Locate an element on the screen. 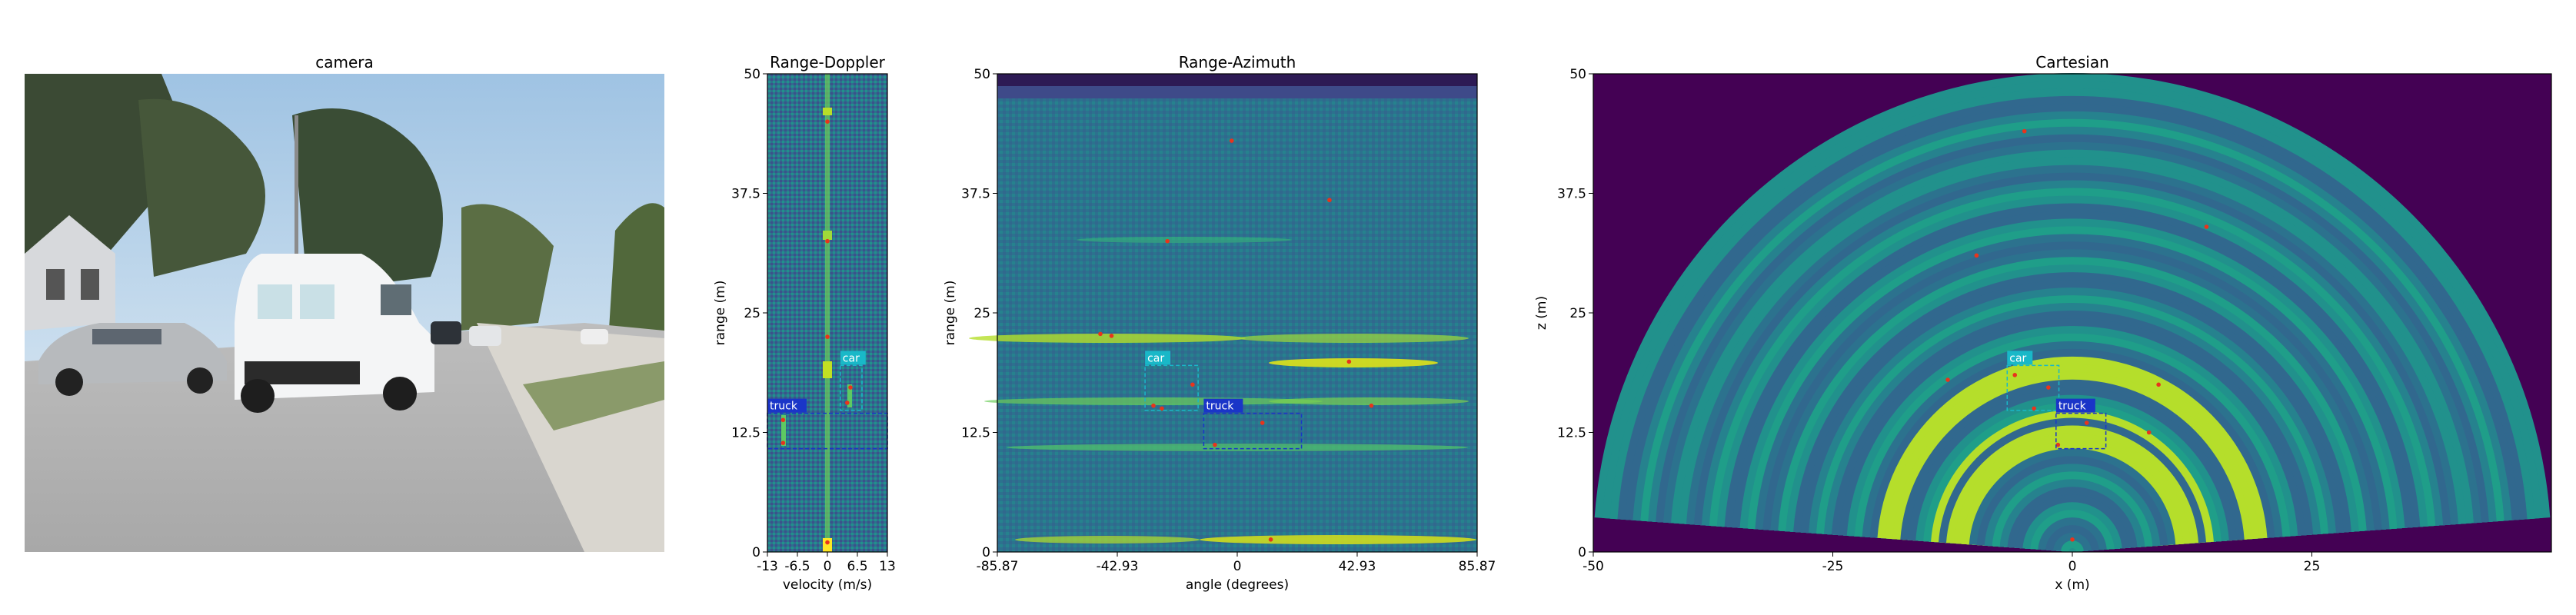 The height and width of the screenshot is (615, 2576). range-doppler-xlabel: velocity (m/s) is located at coordinates (828, 585).